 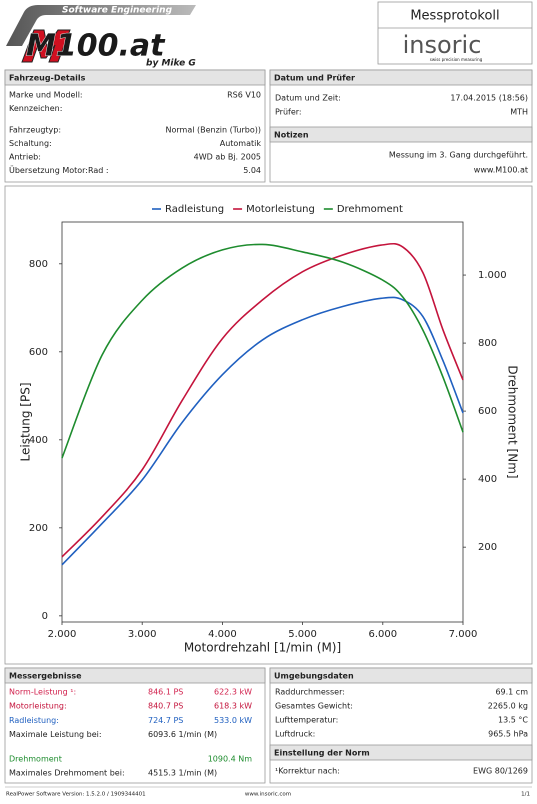 I want to click on y2-axis-title: Drehmoment [Nm], so click(x=513, y=421).